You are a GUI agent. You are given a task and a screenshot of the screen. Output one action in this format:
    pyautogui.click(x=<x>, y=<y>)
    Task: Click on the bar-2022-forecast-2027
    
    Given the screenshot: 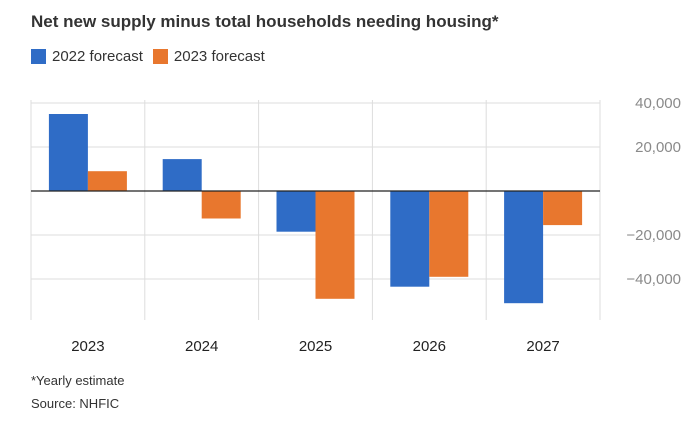 What is the action you would take?
    pyautogui.click(x=524, y=247)
    